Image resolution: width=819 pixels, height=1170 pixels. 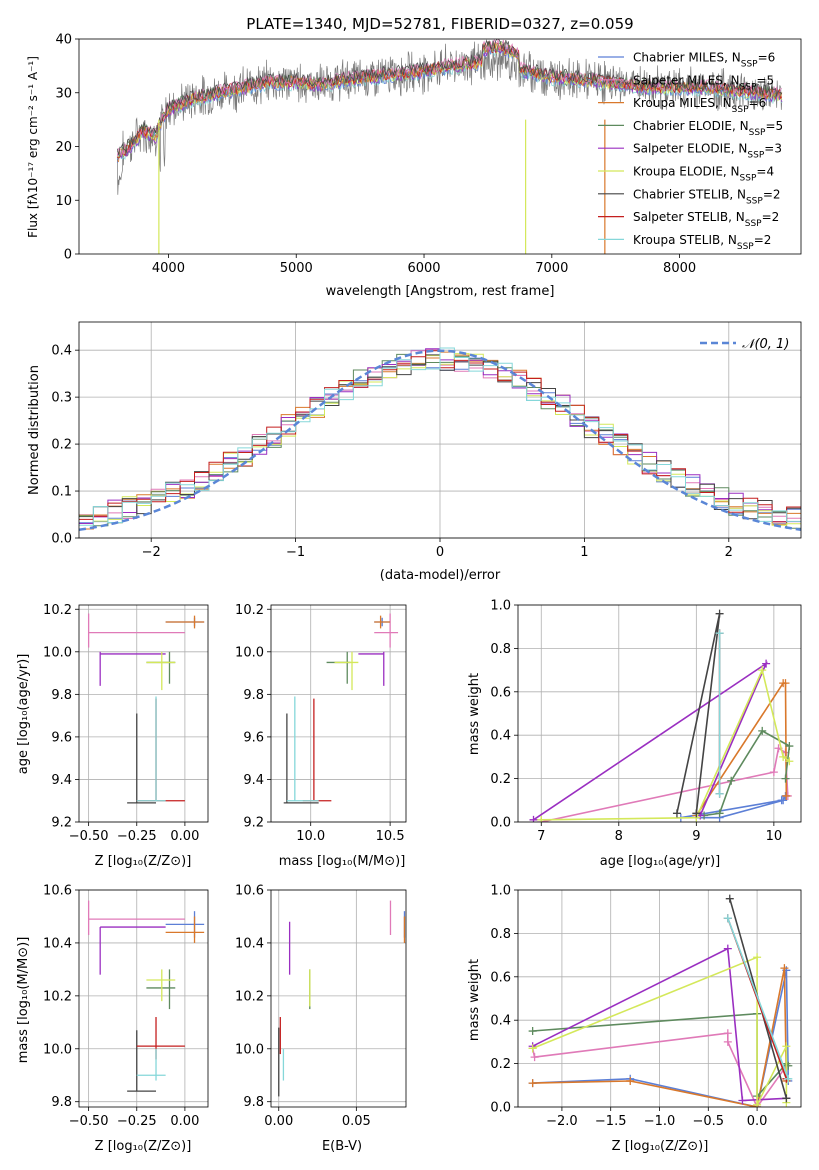 What do you see at coordinates (168, 268) in the screenshot?
I see `x-tick-label: 4000` at bounding box center [168, 268].